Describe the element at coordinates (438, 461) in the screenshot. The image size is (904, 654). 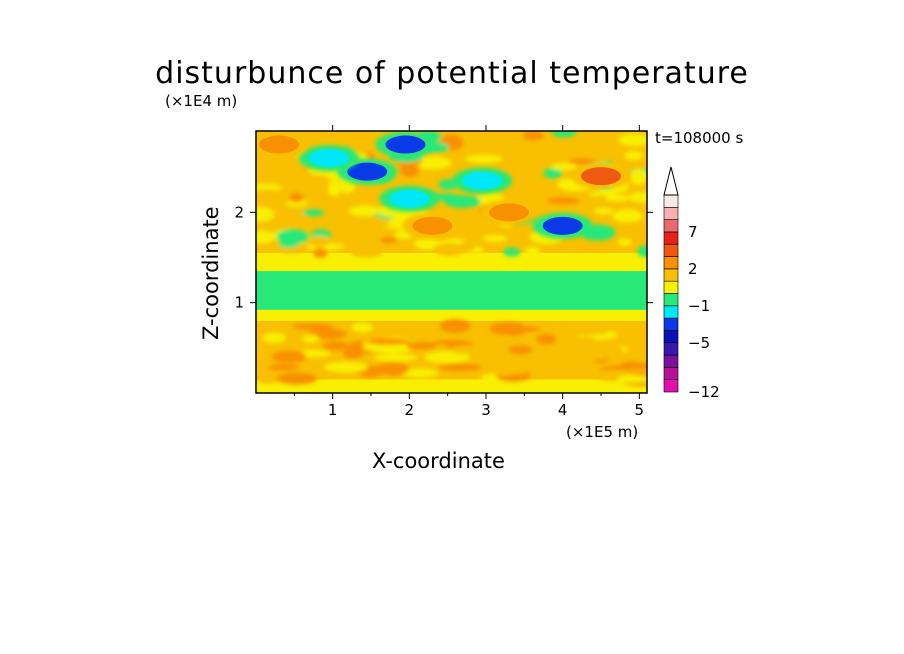
I see `x-axis-label: X-coordinate` at that location.